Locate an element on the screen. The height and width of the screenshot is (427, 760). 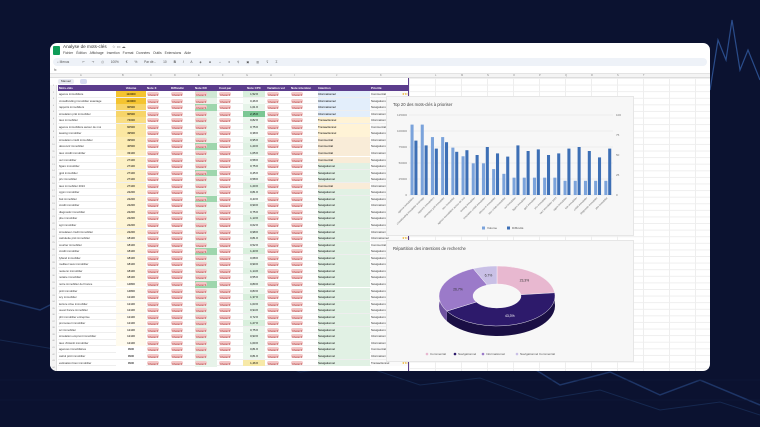
column-header-R: R is located at coordinates (592, 75).